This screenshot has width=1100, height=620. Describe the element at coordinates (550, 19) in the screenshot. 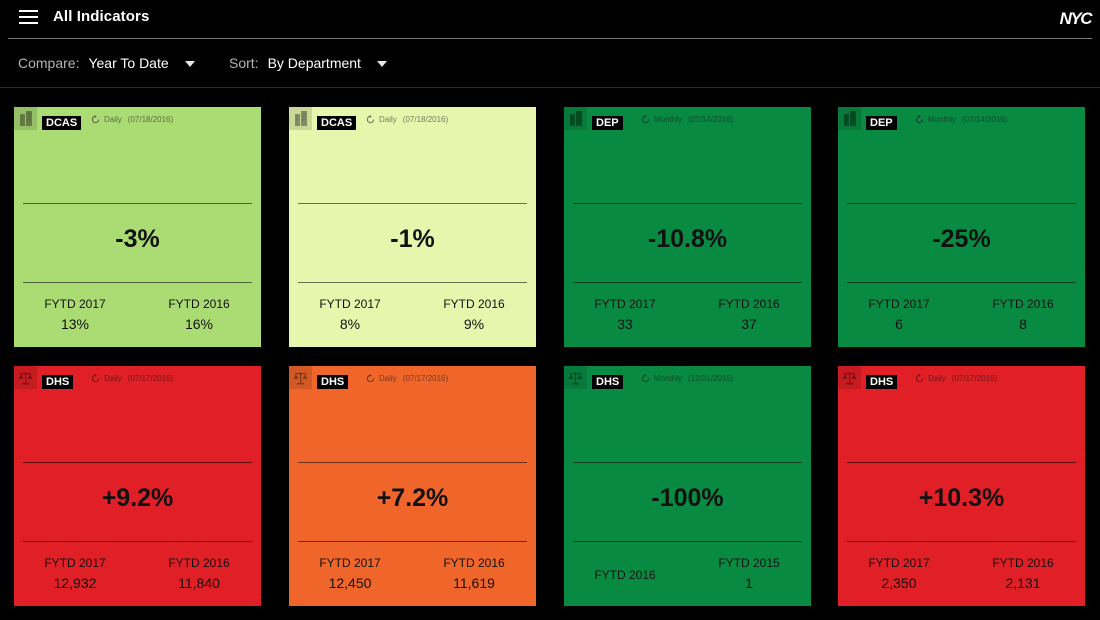

I see `top-bar: All Indicators NYC` at that location.